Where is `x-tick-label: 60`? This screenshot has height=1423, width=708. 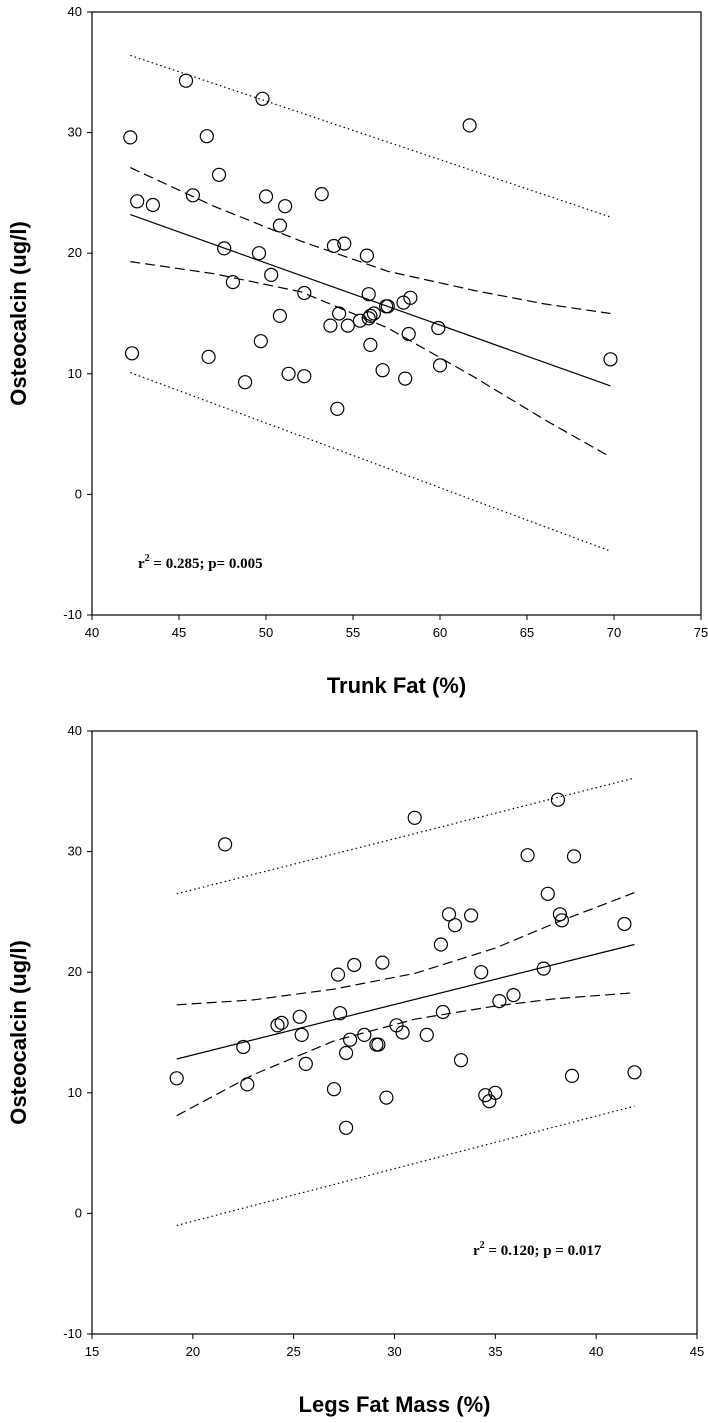
x-tick-label: 60 is located at coordinates (440, 632).